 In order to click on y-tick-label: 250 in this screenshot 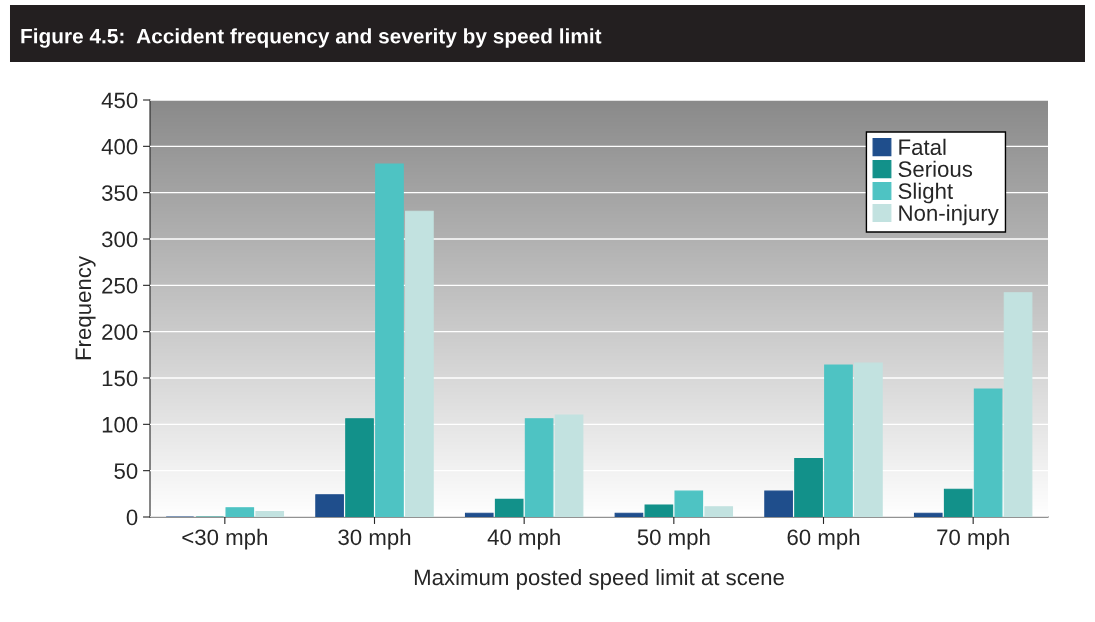, I will do `click(120, 285)`.